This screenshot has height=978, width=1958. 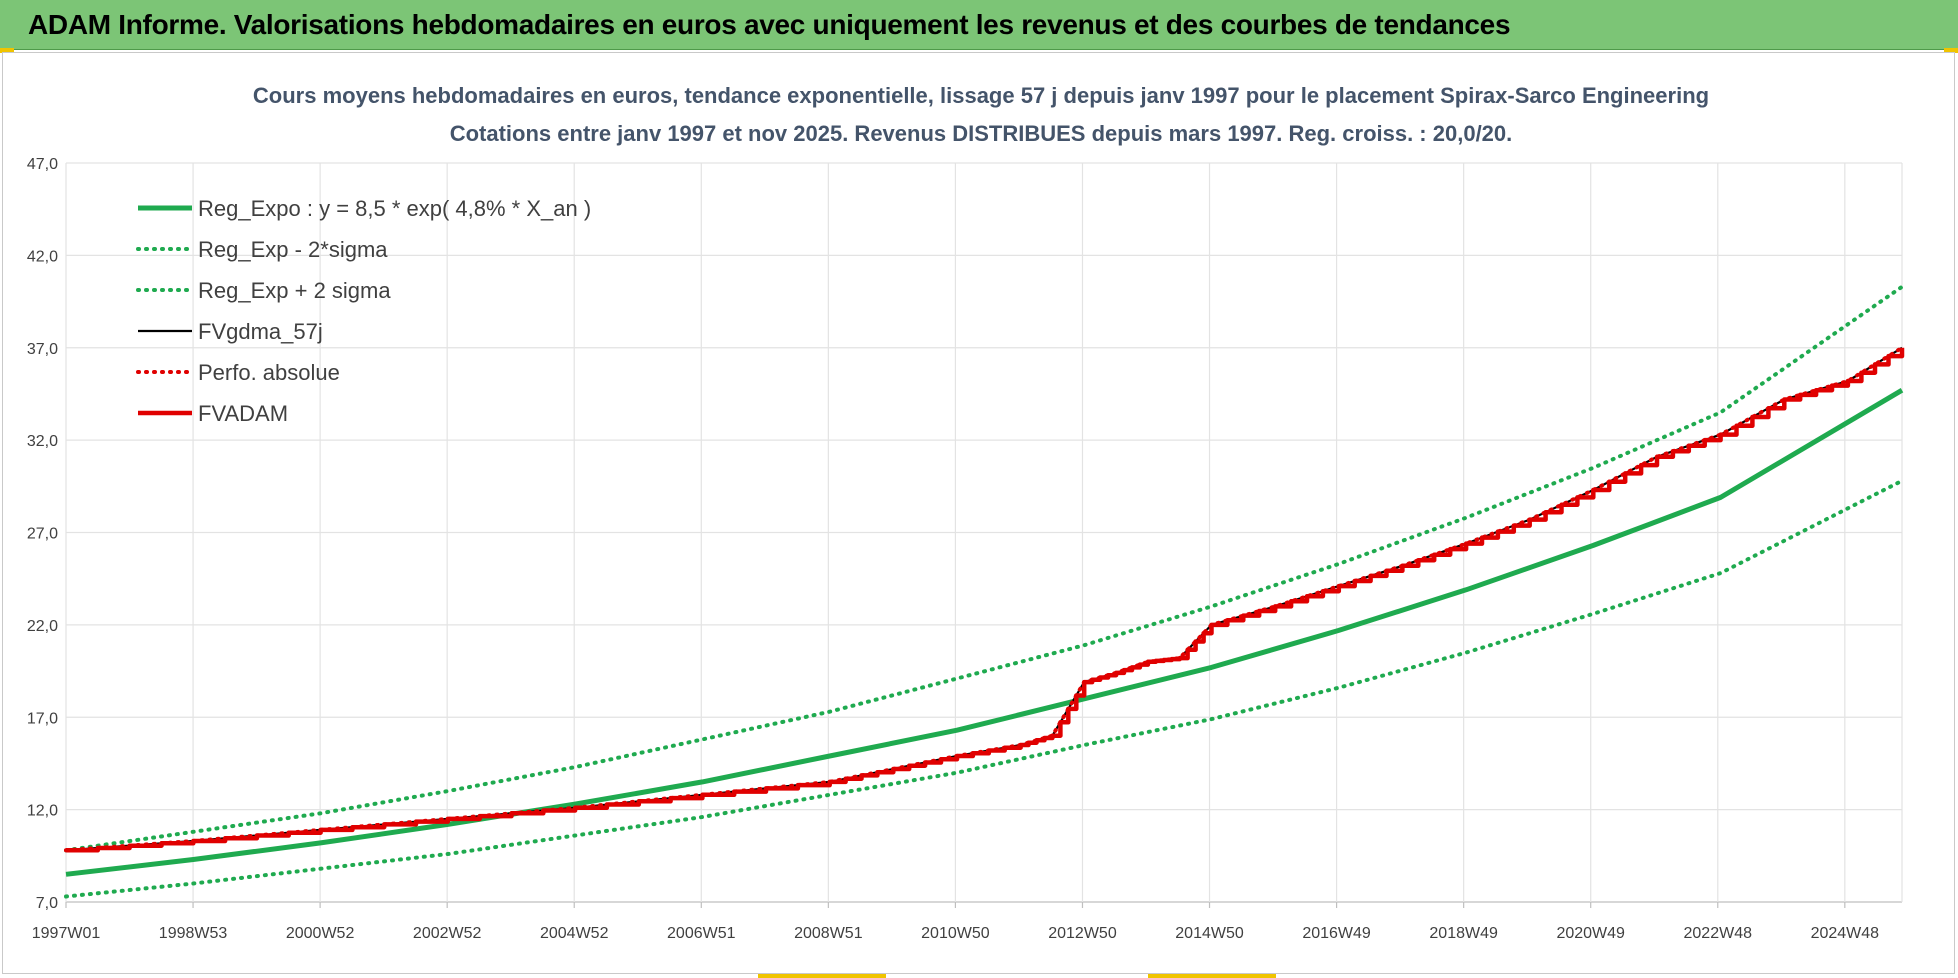 What do you see at coordinates (66, 933) in the screenshot?
I see `x-tick-label: 1997W01` at bounding box center [66, 933].